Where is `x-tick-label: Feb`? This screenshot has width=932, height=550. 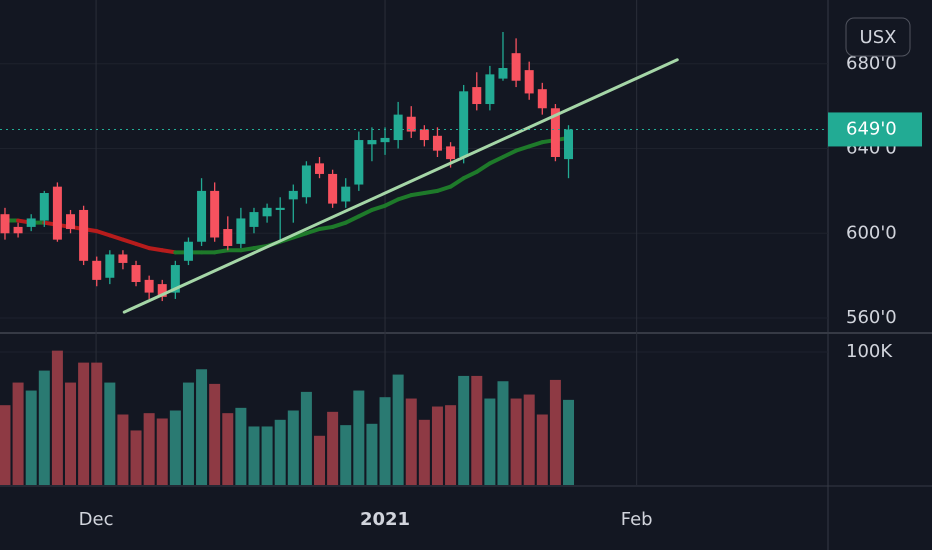 x-tick-label: Feb is located at coordinates (637, 519).